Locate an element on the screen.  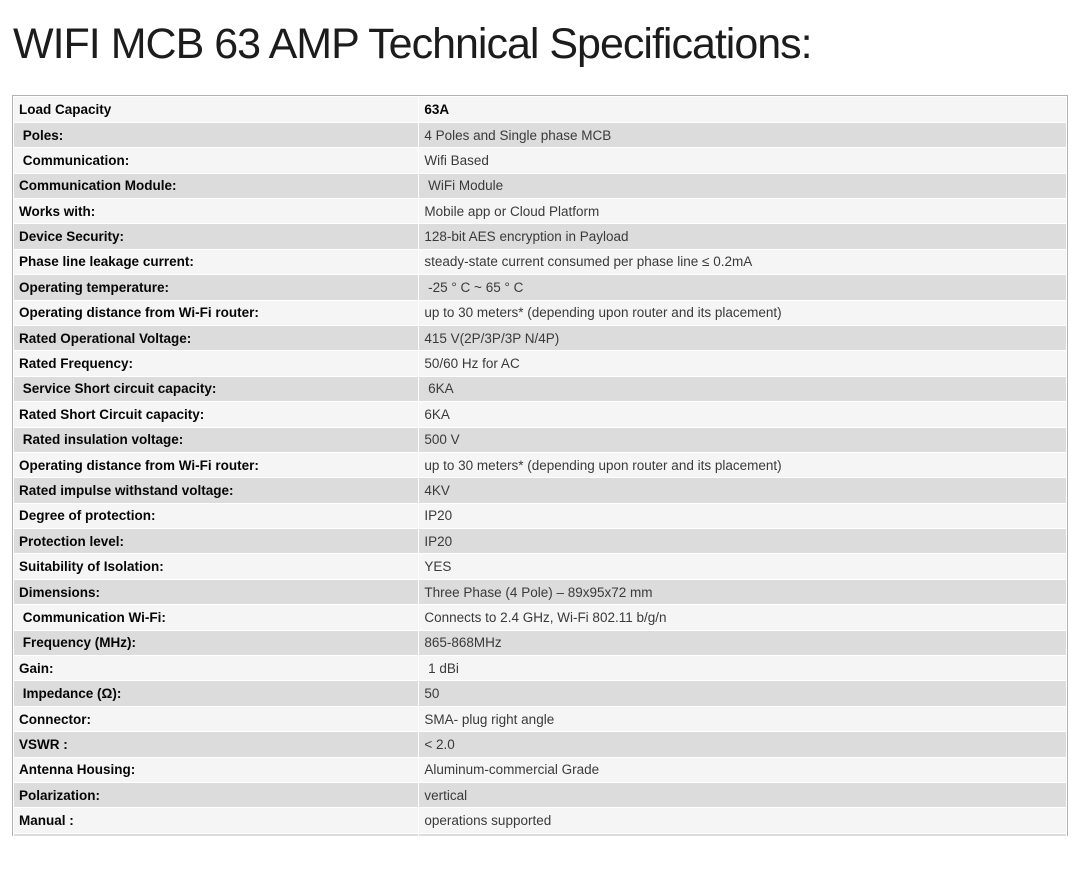
table-row: Load Capacity 63A is located at coordinates (540, 109).